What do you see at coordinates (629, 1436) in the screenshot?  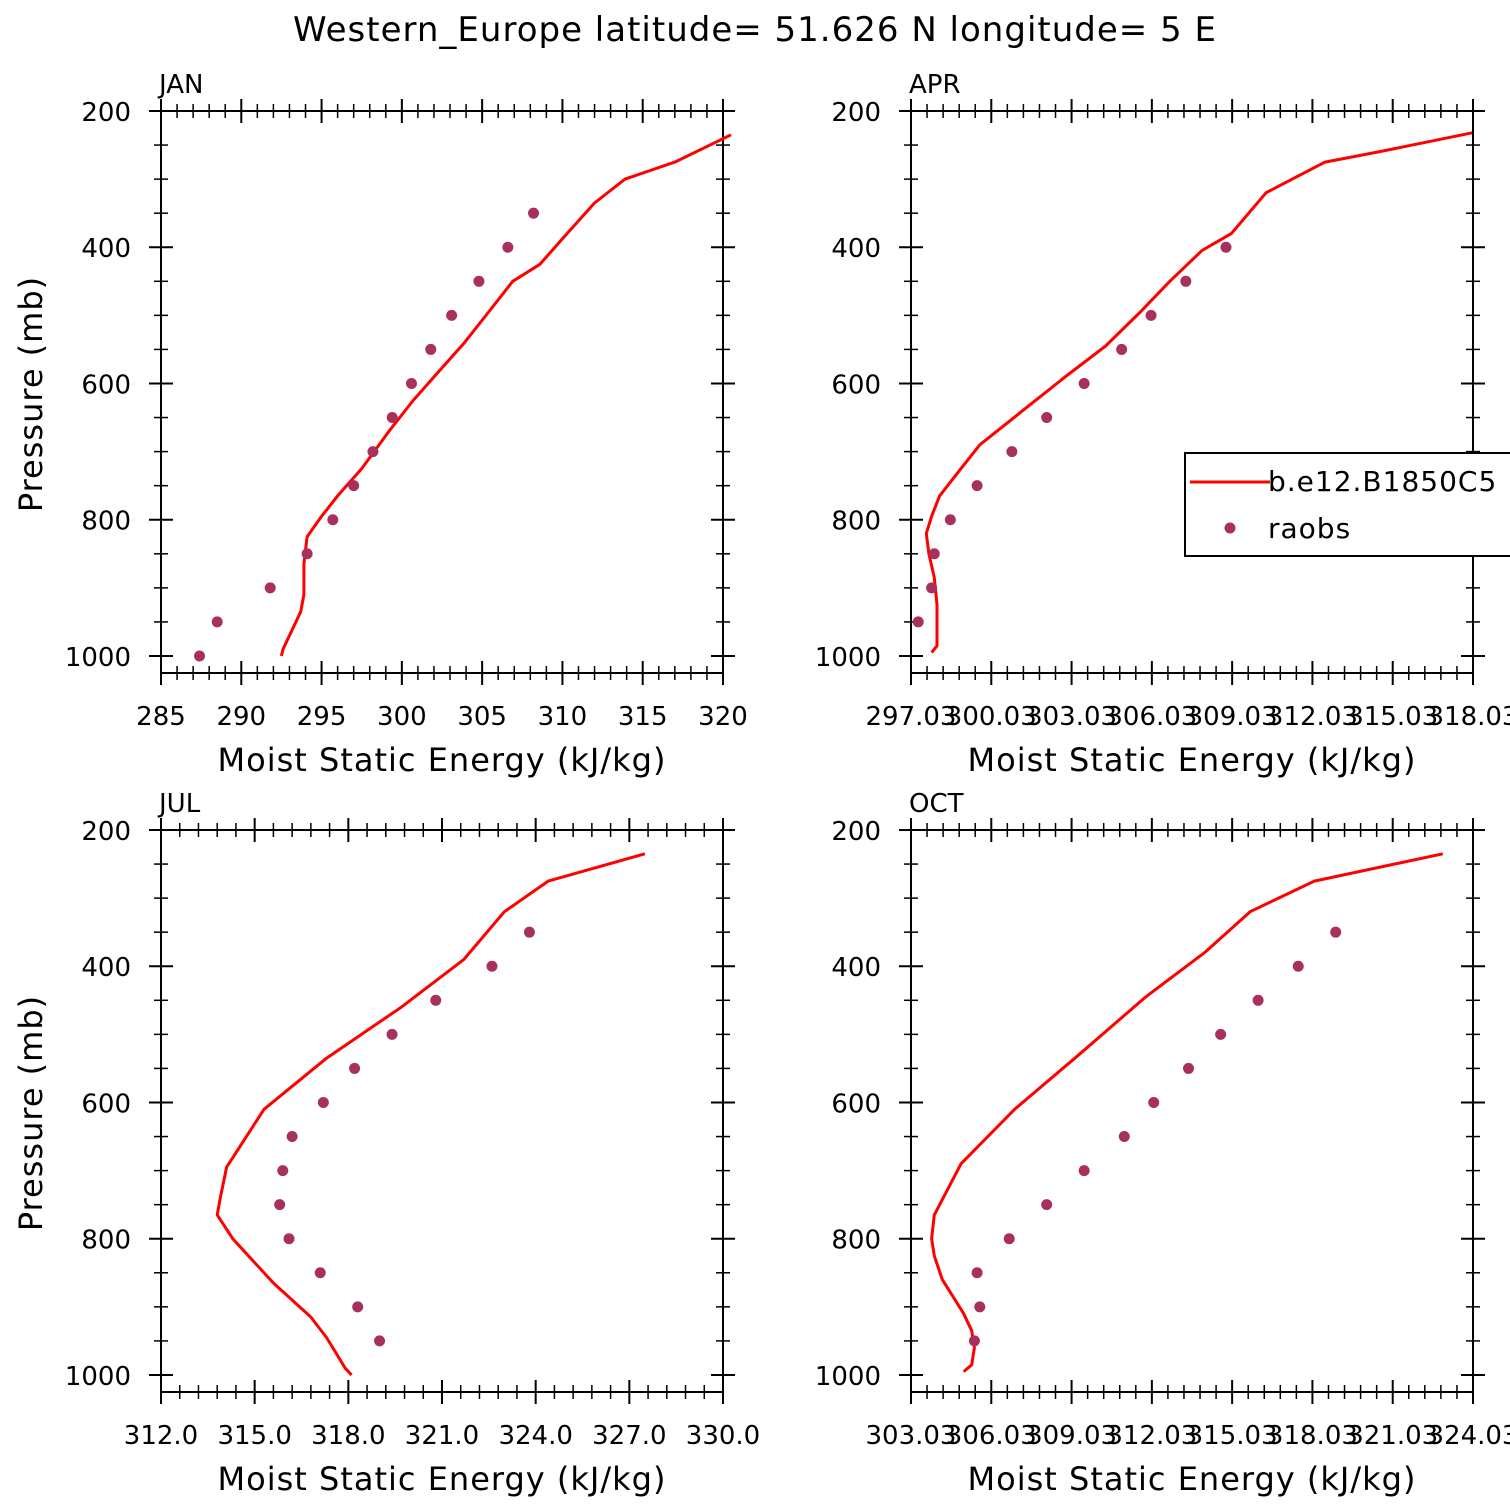 I see `x-tick-label: 327.0` at bounding box center [629, 1436].